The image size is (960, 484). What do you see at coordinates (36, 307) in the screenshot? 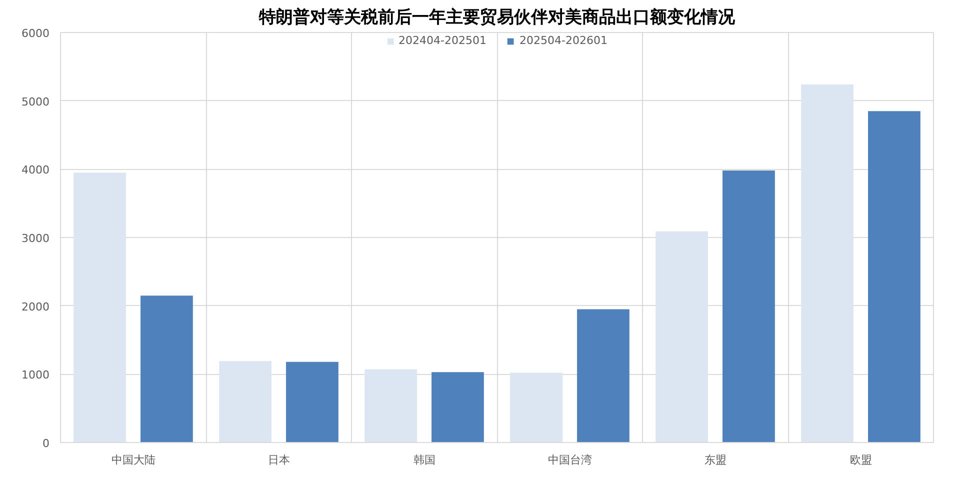
I see `y-tick-label: 2000` at bounding box center [36, 307].